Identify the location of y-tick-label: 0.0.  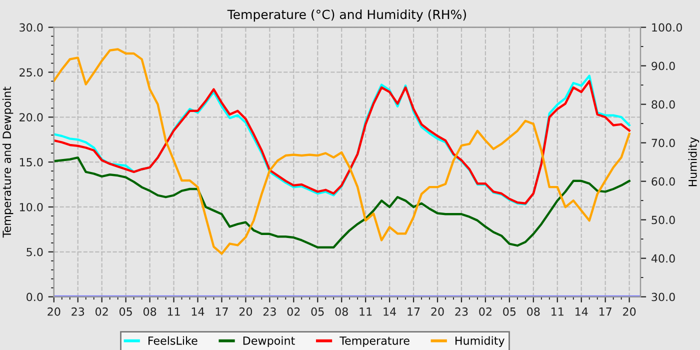
(34, 297).